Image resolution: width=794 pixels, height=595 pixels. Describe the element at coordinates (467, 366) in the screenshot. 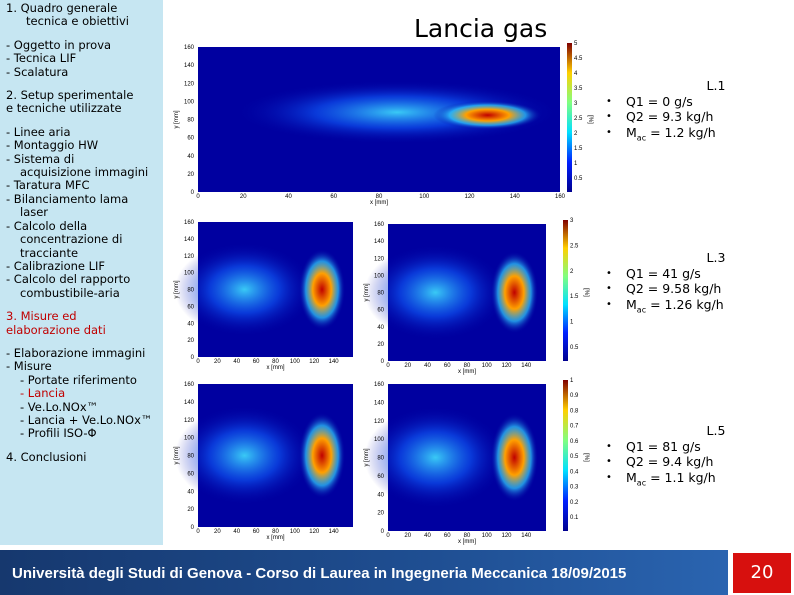

I see `x-tick-label: 80` at that location.